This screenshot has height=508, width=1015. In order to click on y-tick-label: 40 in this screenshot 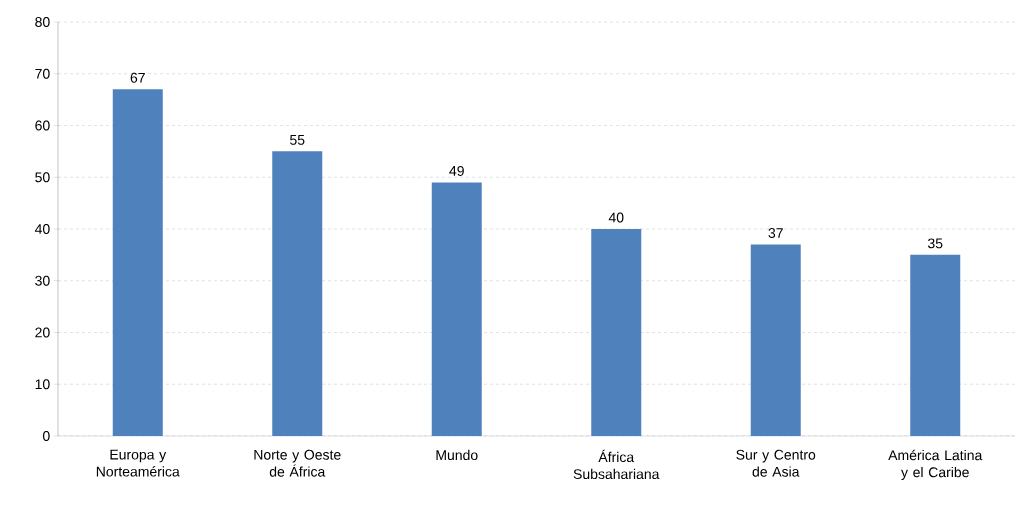, I will do `click(42, 229)`.